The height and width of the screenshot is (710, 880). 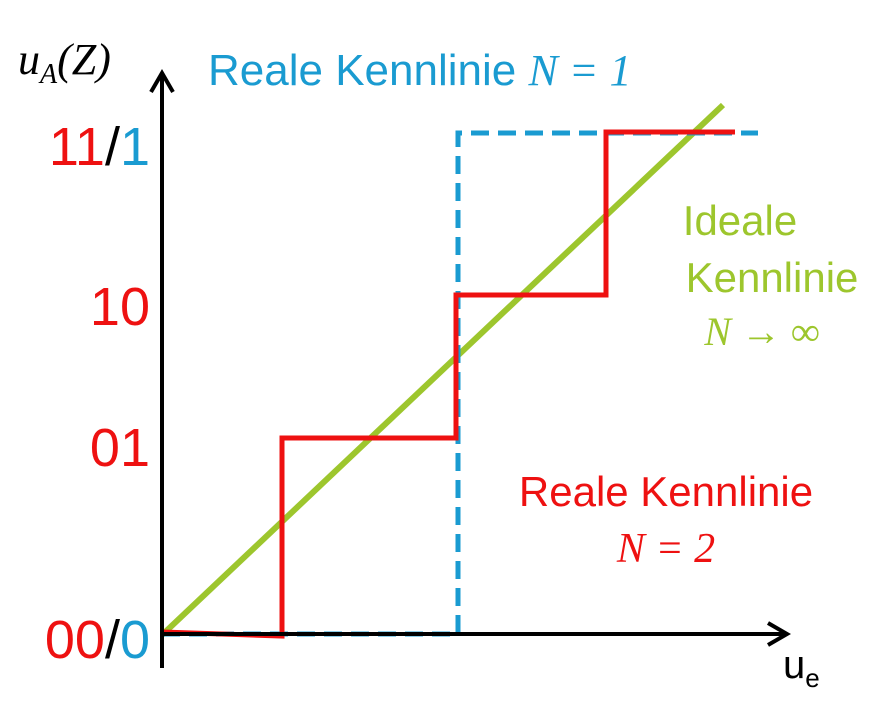 I want to click on legend-ideal-line2: Kennlinie, so click(x=772, y=277).